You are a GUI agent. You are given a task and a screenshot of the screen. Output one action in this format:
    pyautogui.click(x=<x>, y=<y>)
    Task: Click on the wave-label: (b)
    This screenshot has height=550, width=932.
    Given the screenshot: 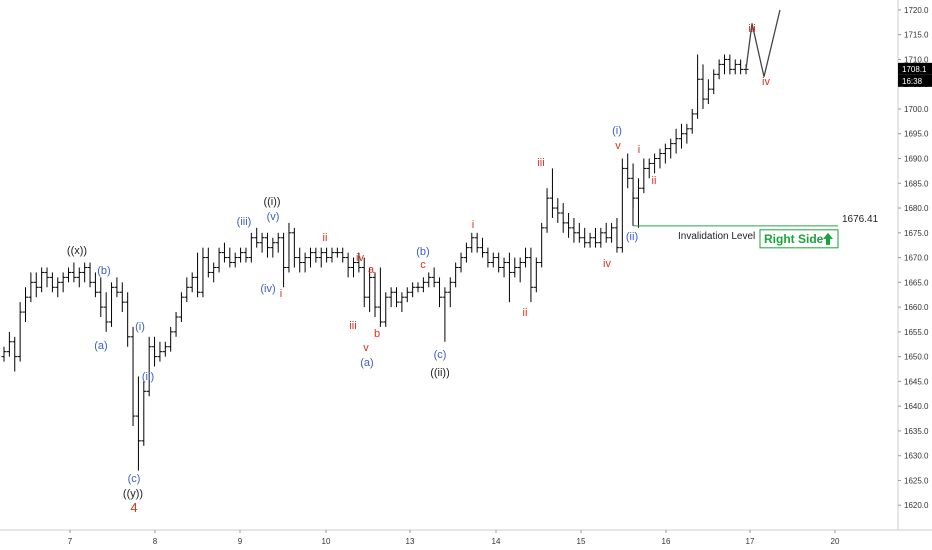 What is the action you would take?
    pyautogui.click(x=422, y=252)
    